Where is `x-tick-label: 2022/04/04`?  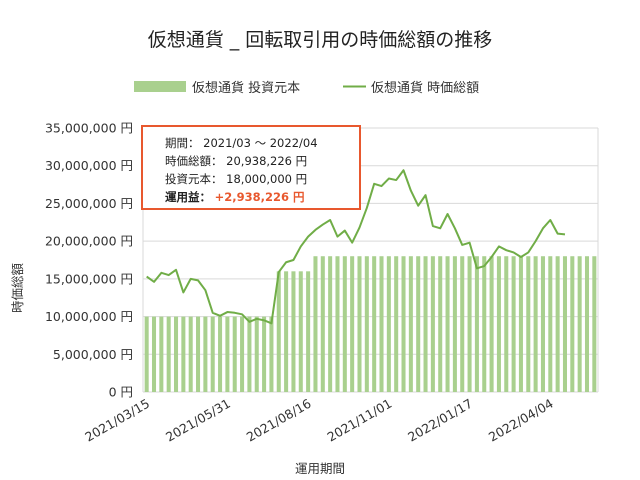 x-tick-label: 2022/04/04 is located at coordinates (521, 420).